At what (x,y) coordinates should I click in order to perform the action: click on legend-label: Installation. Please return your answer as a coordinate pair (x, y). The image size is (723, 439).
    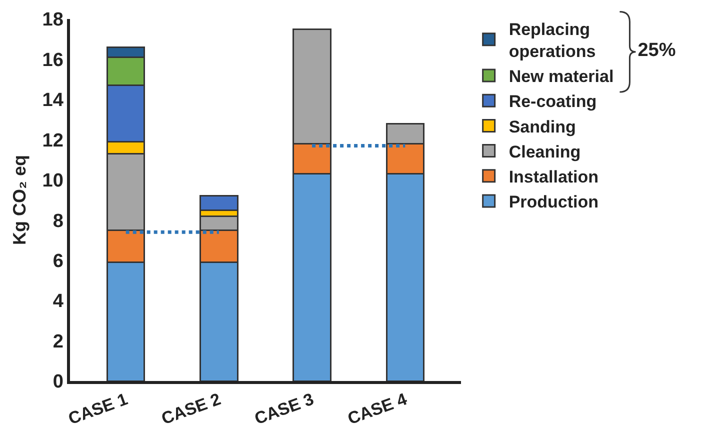
    Looking at the image, I should click on (553, 177).